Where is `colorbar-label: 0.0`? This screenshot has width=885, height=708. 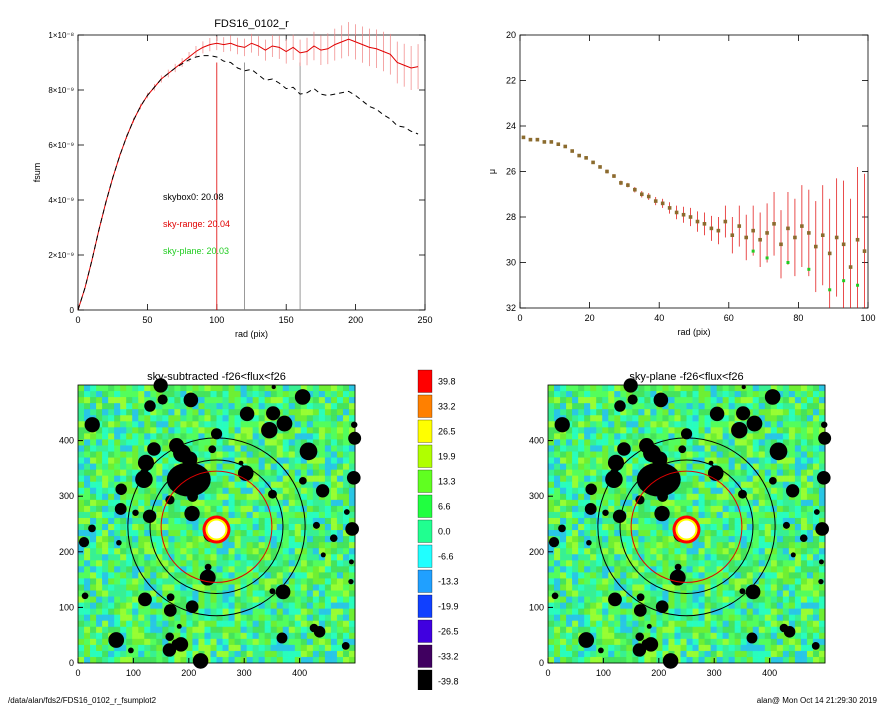
colorbar-label: 0.0 is located at coordinates (444, 531).